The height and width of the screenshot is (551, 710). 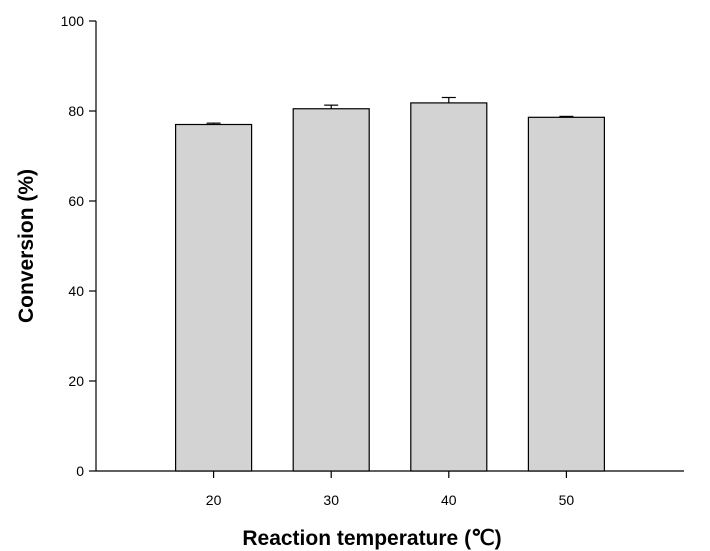 What do you see at coordinates (76, 111) in the screenshot?
I see `y-tick-label: 80` at bounding box center [76, 111].